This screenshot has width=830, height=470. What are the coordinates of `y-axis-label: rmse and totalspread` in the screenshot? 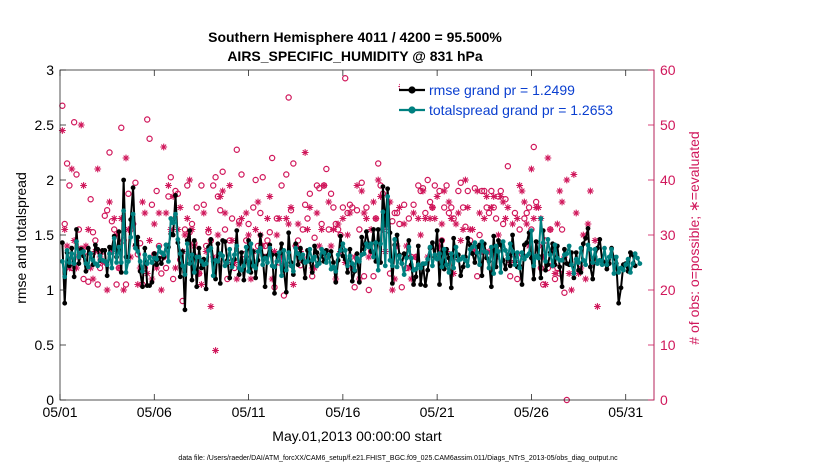 It's located at (21, 238).